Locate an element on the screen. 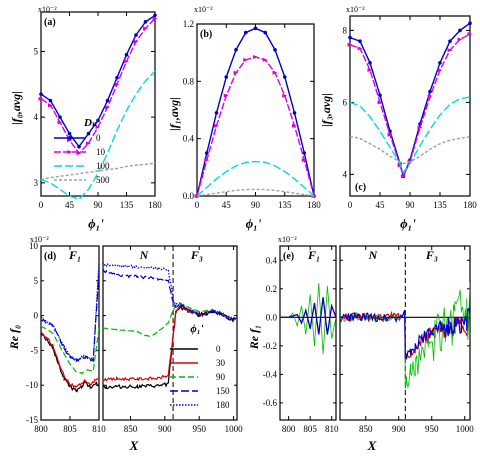 Image resolution: width=480 pixels, height=462 pixels. y-tick-label: 3 is located at coordinates (36, 183).